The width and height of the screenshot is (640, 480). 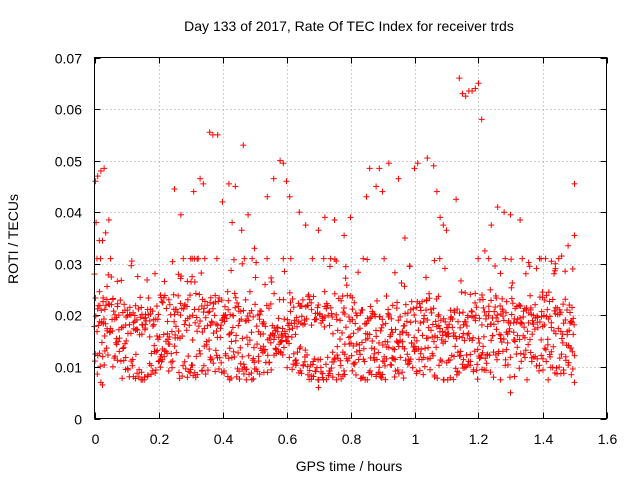 What do you see at coordinates (96, 439) in the screenshot?
I see `x-tick-label: 0` at bounding box center [96, 439].